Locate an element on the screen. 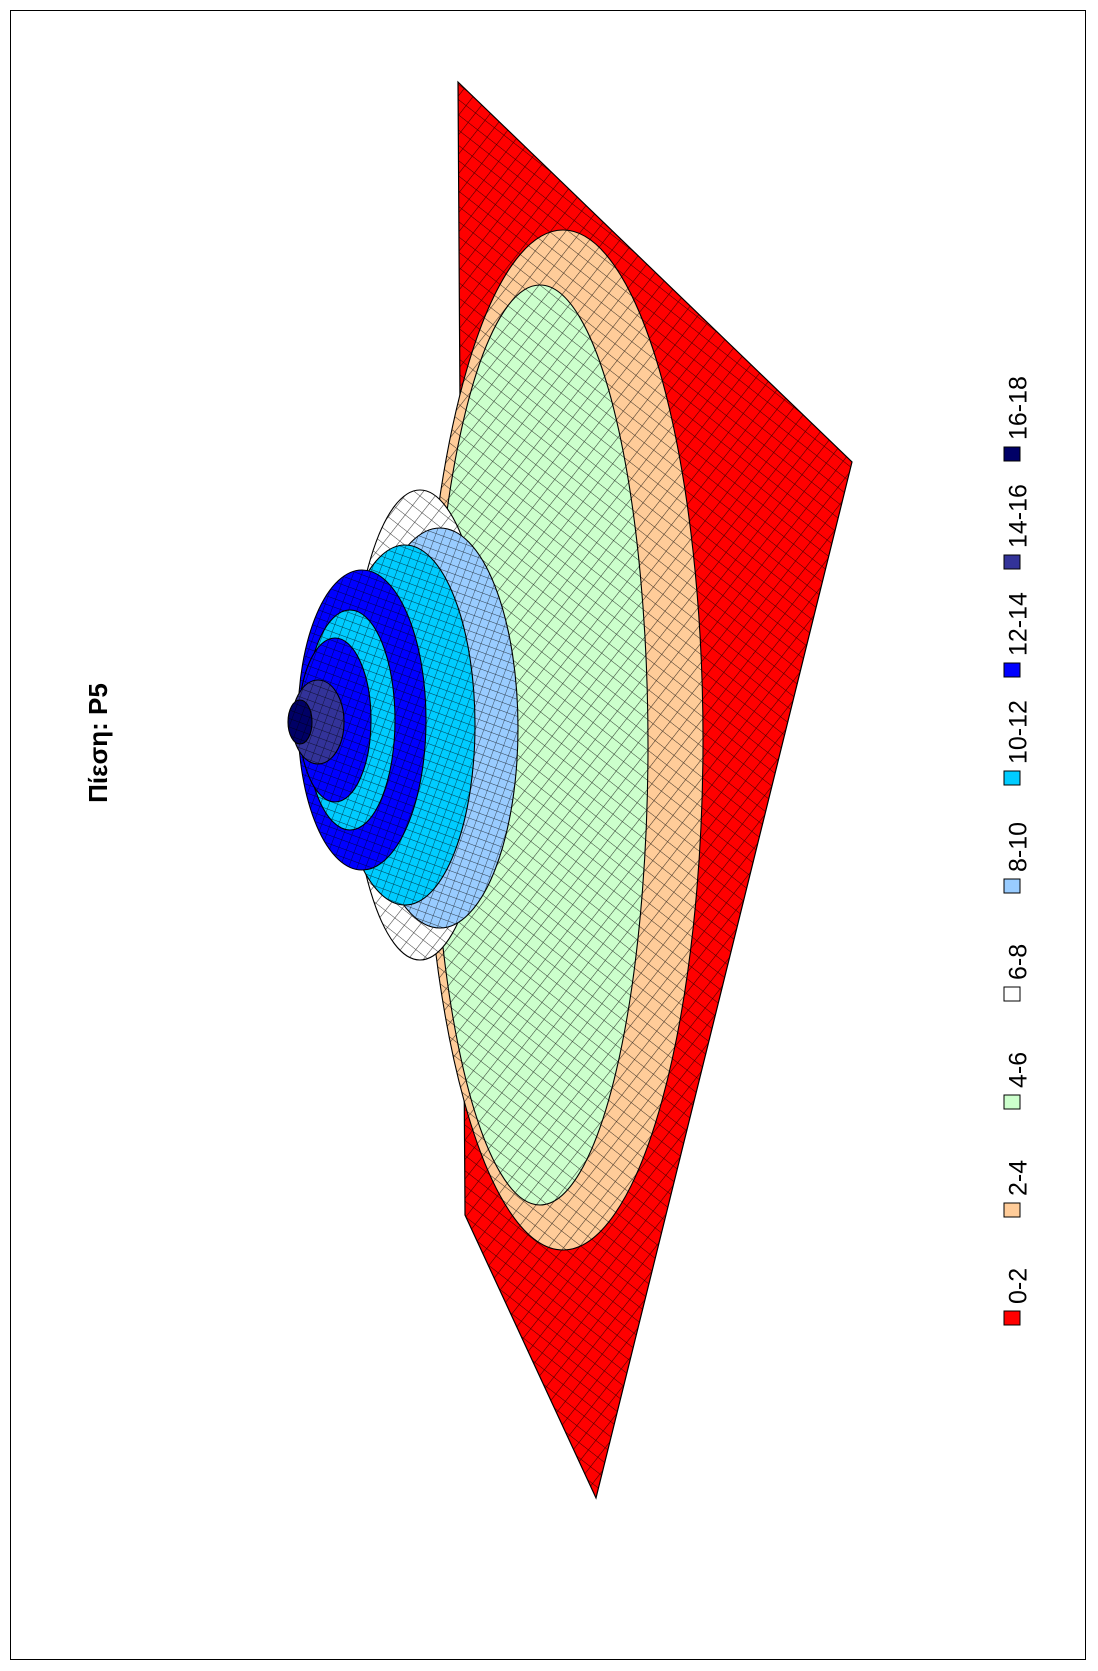 The image size is (1098, 1671). legend-entry-16-18: 16-18 is located at coordinates (1018, 419).